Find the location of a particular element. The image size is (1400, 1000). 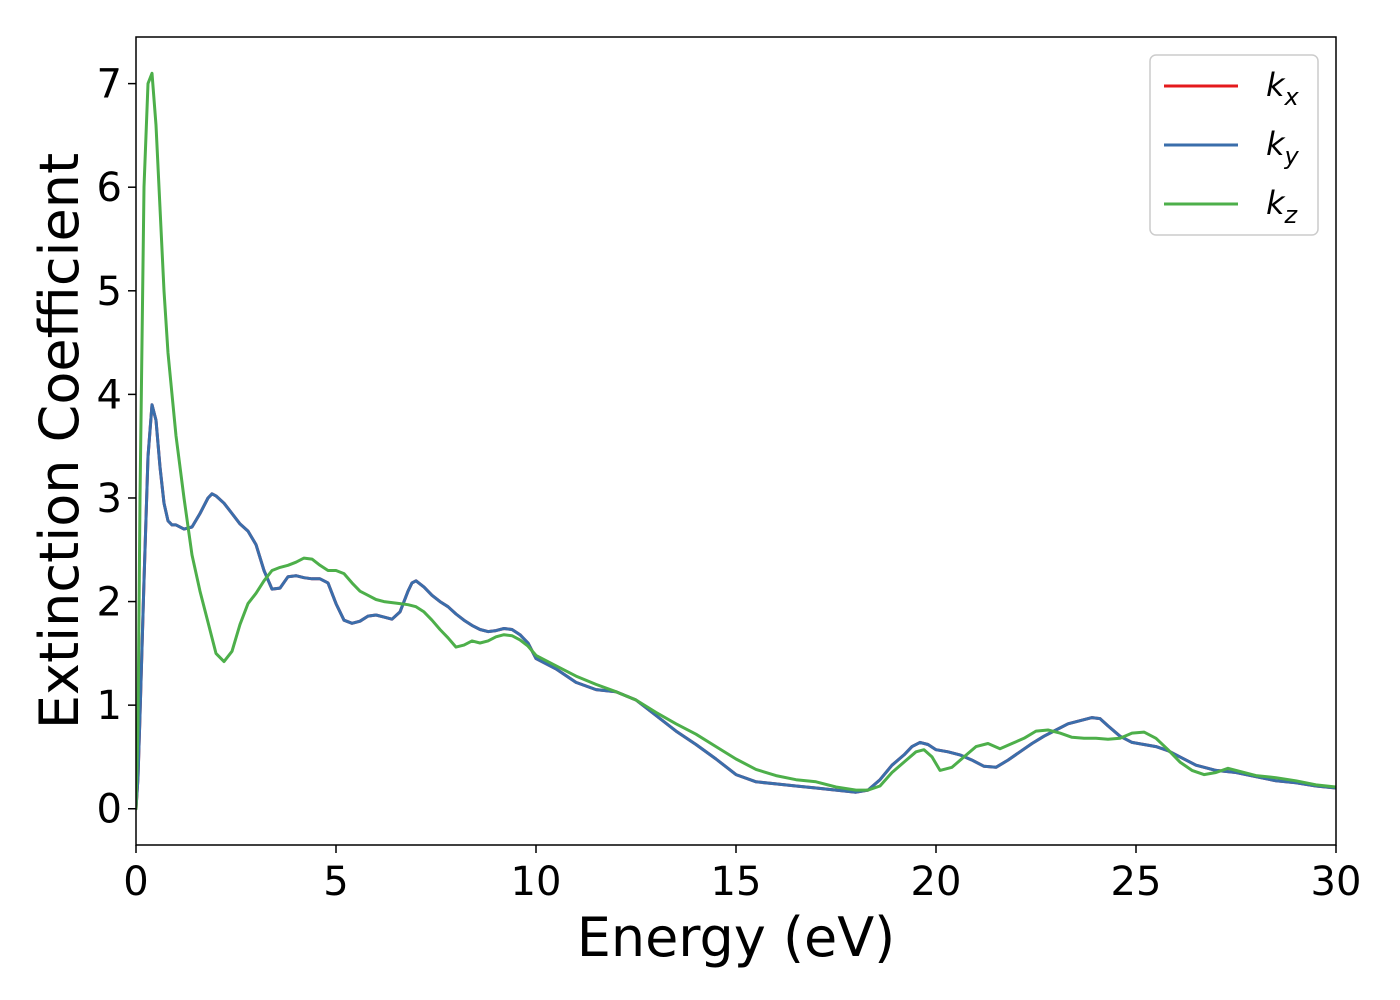

legend-label-k-y: ky is located at coordinates (1283, 147).